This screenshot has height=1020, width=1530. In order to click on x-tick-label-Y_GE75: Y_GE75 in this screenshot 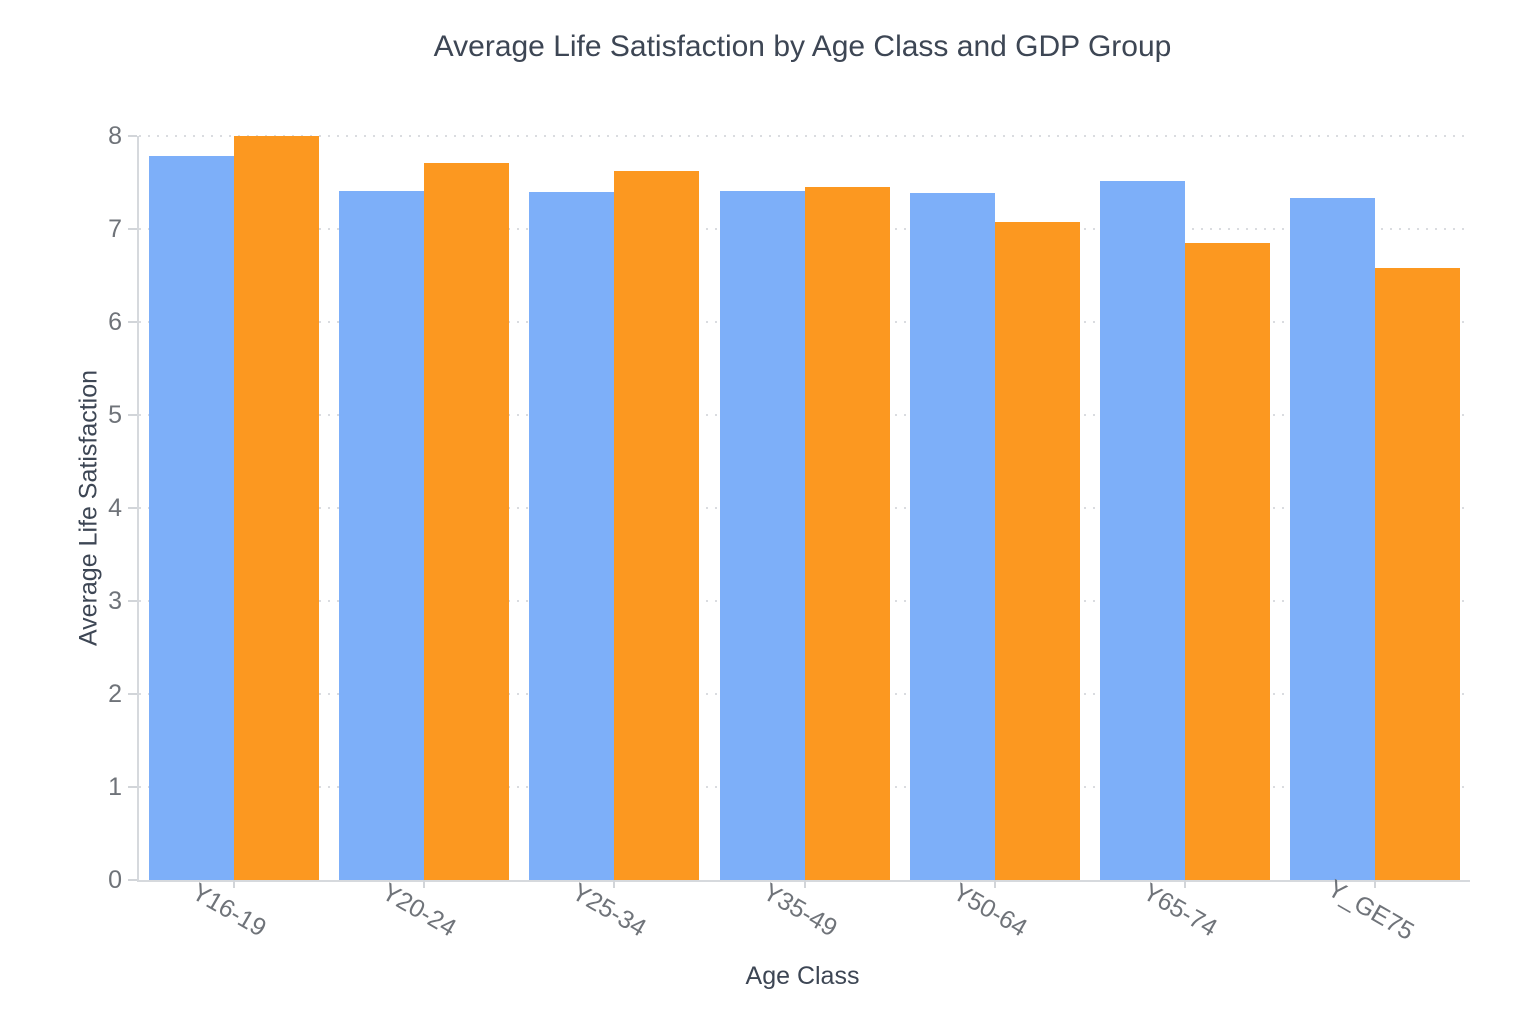, I will do `click(1370, 910)`.